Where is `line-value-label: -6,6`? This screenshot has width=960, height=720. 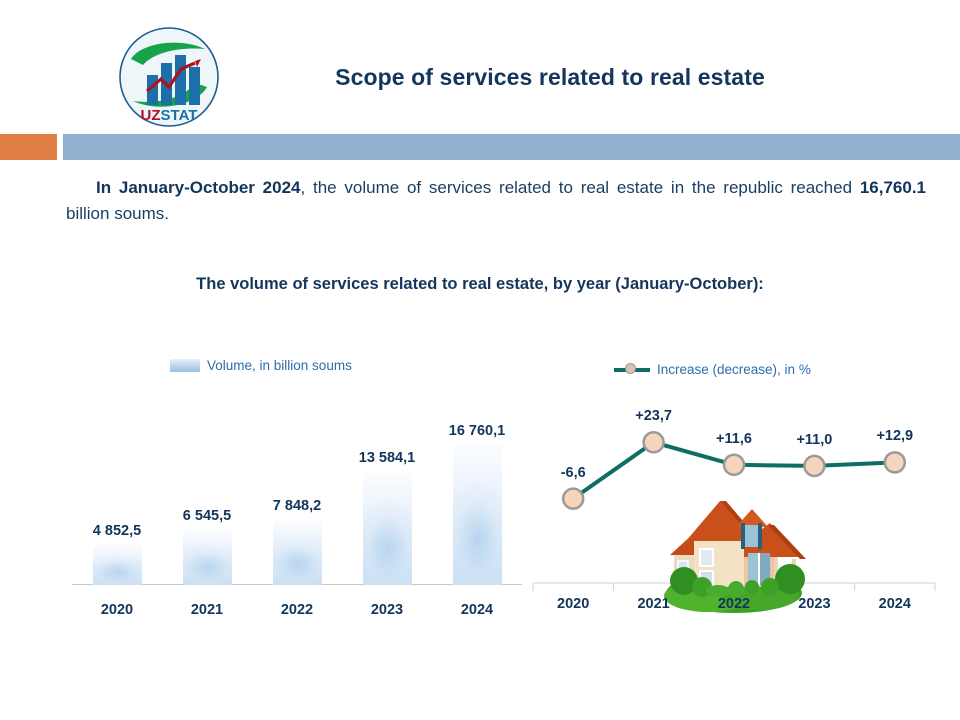
line-value-label: -6,6 is located at coordinates (573, 472).